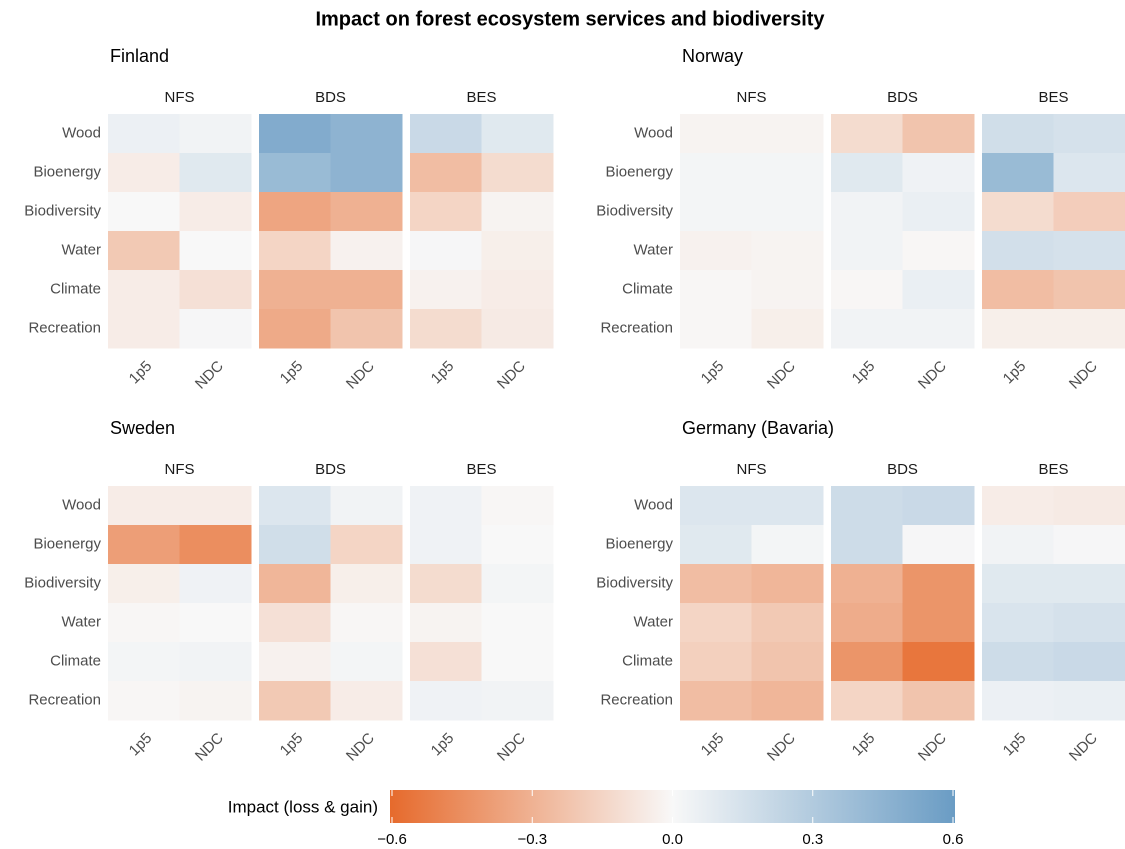 This screenshot has height=849, width=1125. What do you see at coordinates (653, 504) in the screenshot?
I see `row-label: Wood` at bounding box center [653, 504].